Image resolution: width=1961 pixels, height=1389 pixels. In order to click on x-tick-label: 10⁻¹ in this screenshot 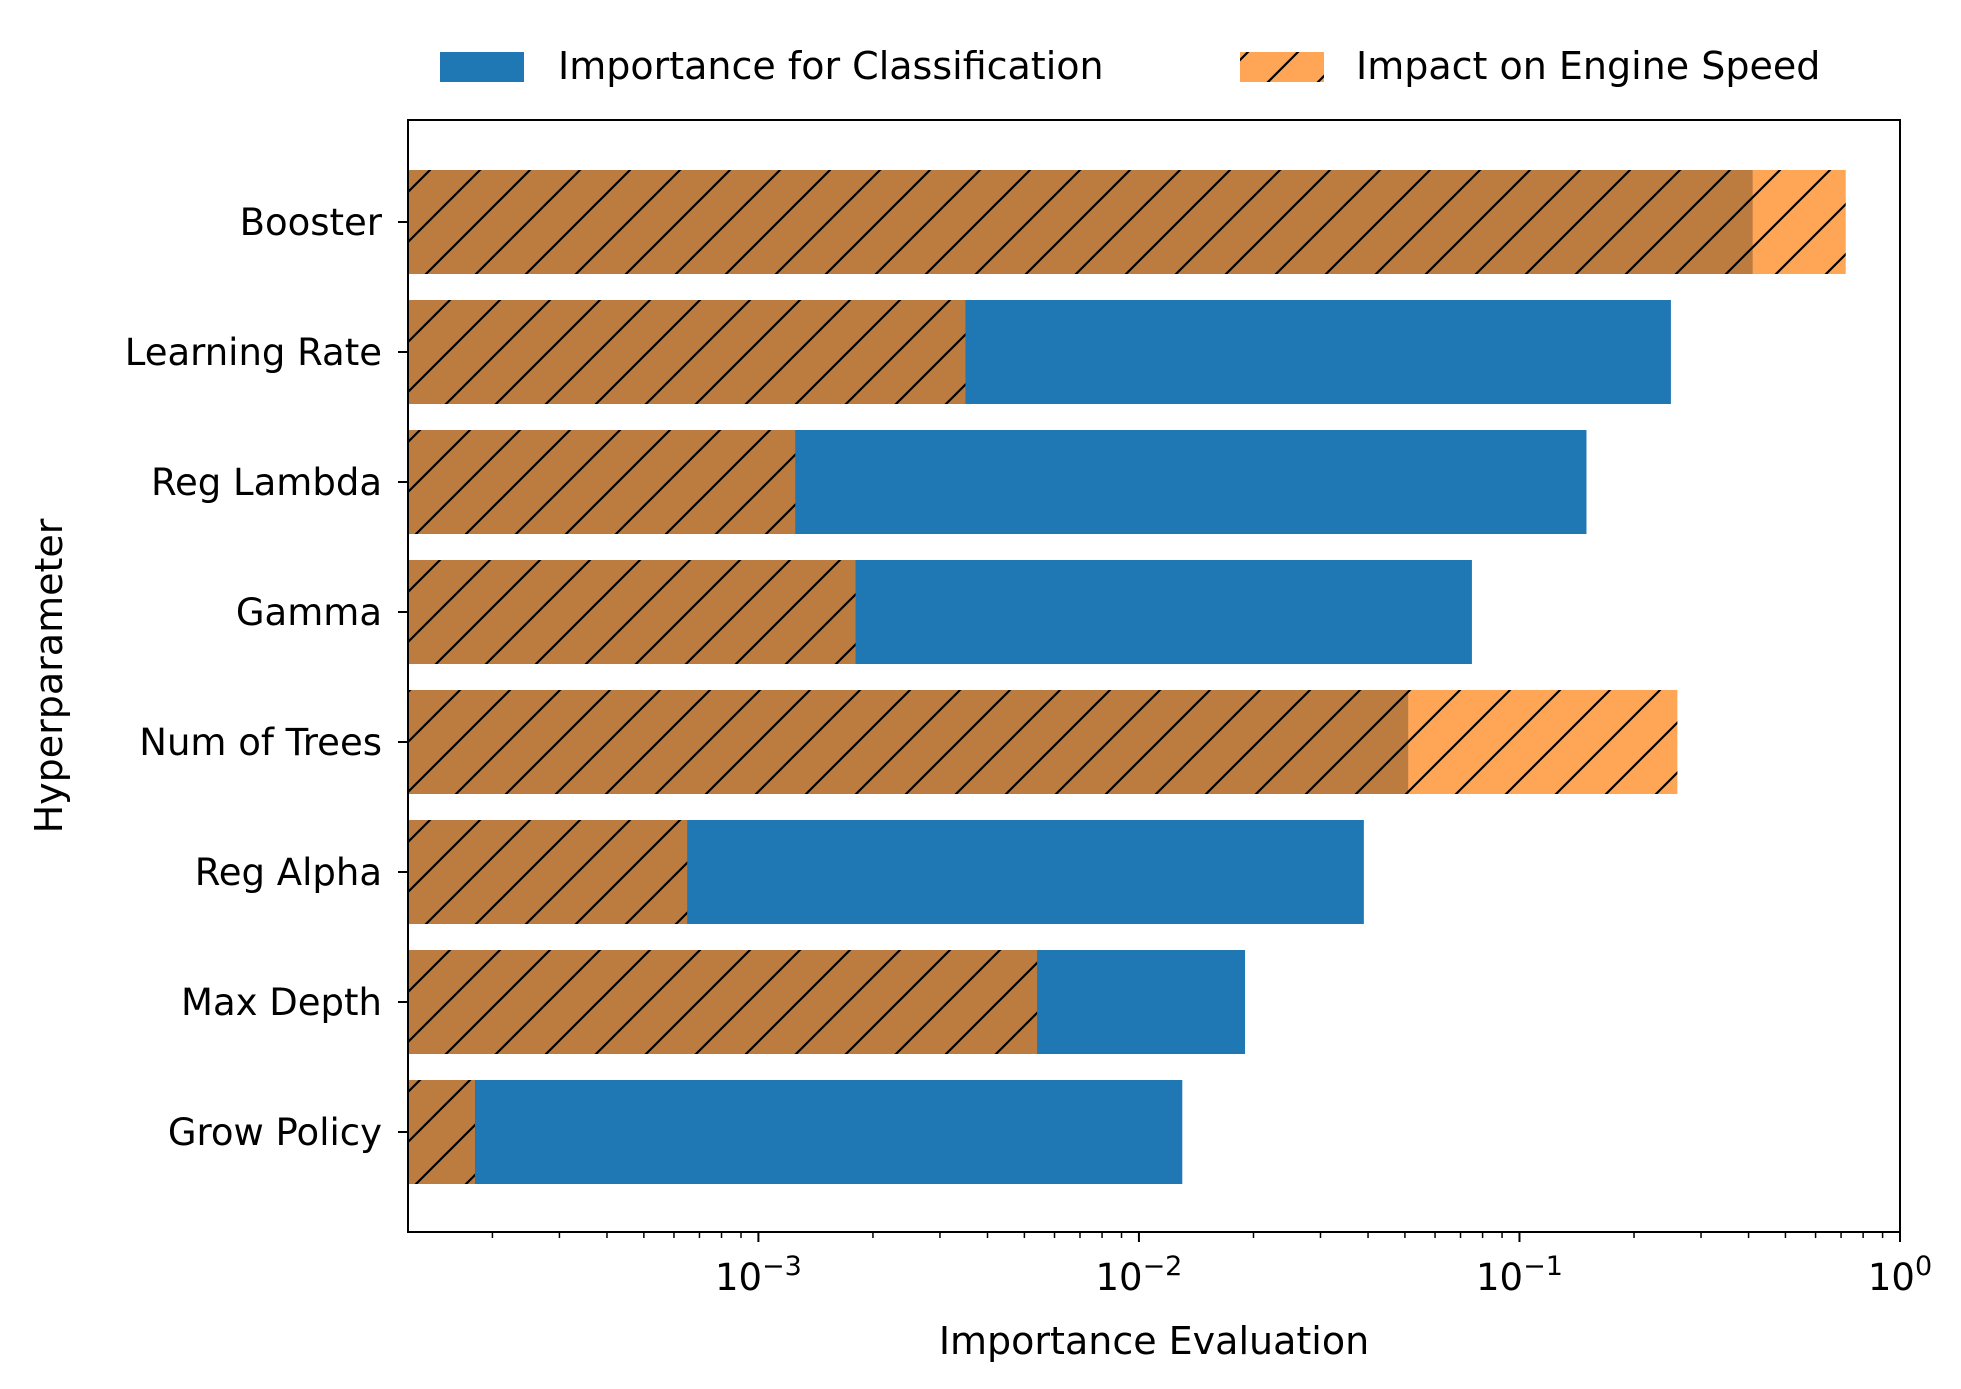, I will do `click(1519, 1275)`.